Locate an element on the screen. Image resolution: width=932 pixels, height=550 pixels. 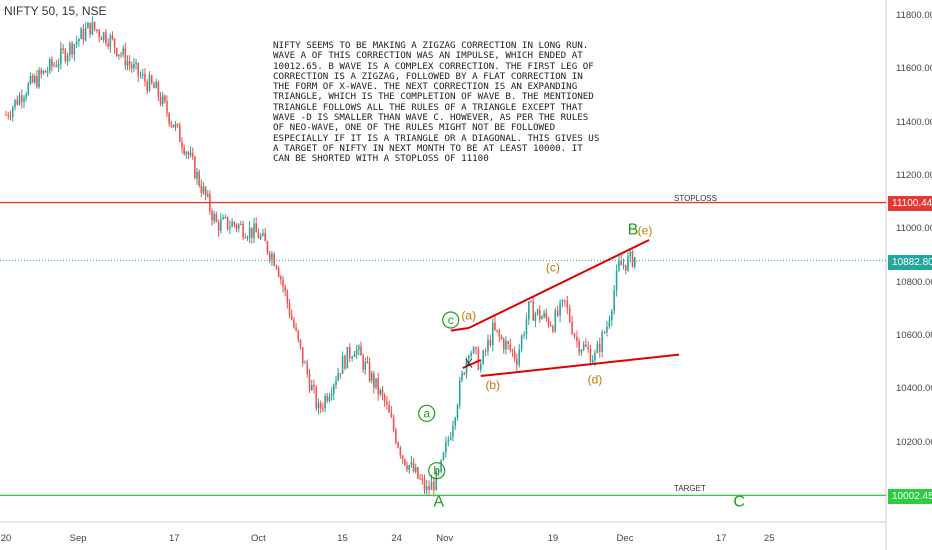
x-tick-label: 19 is located at coordinates (553, 538).